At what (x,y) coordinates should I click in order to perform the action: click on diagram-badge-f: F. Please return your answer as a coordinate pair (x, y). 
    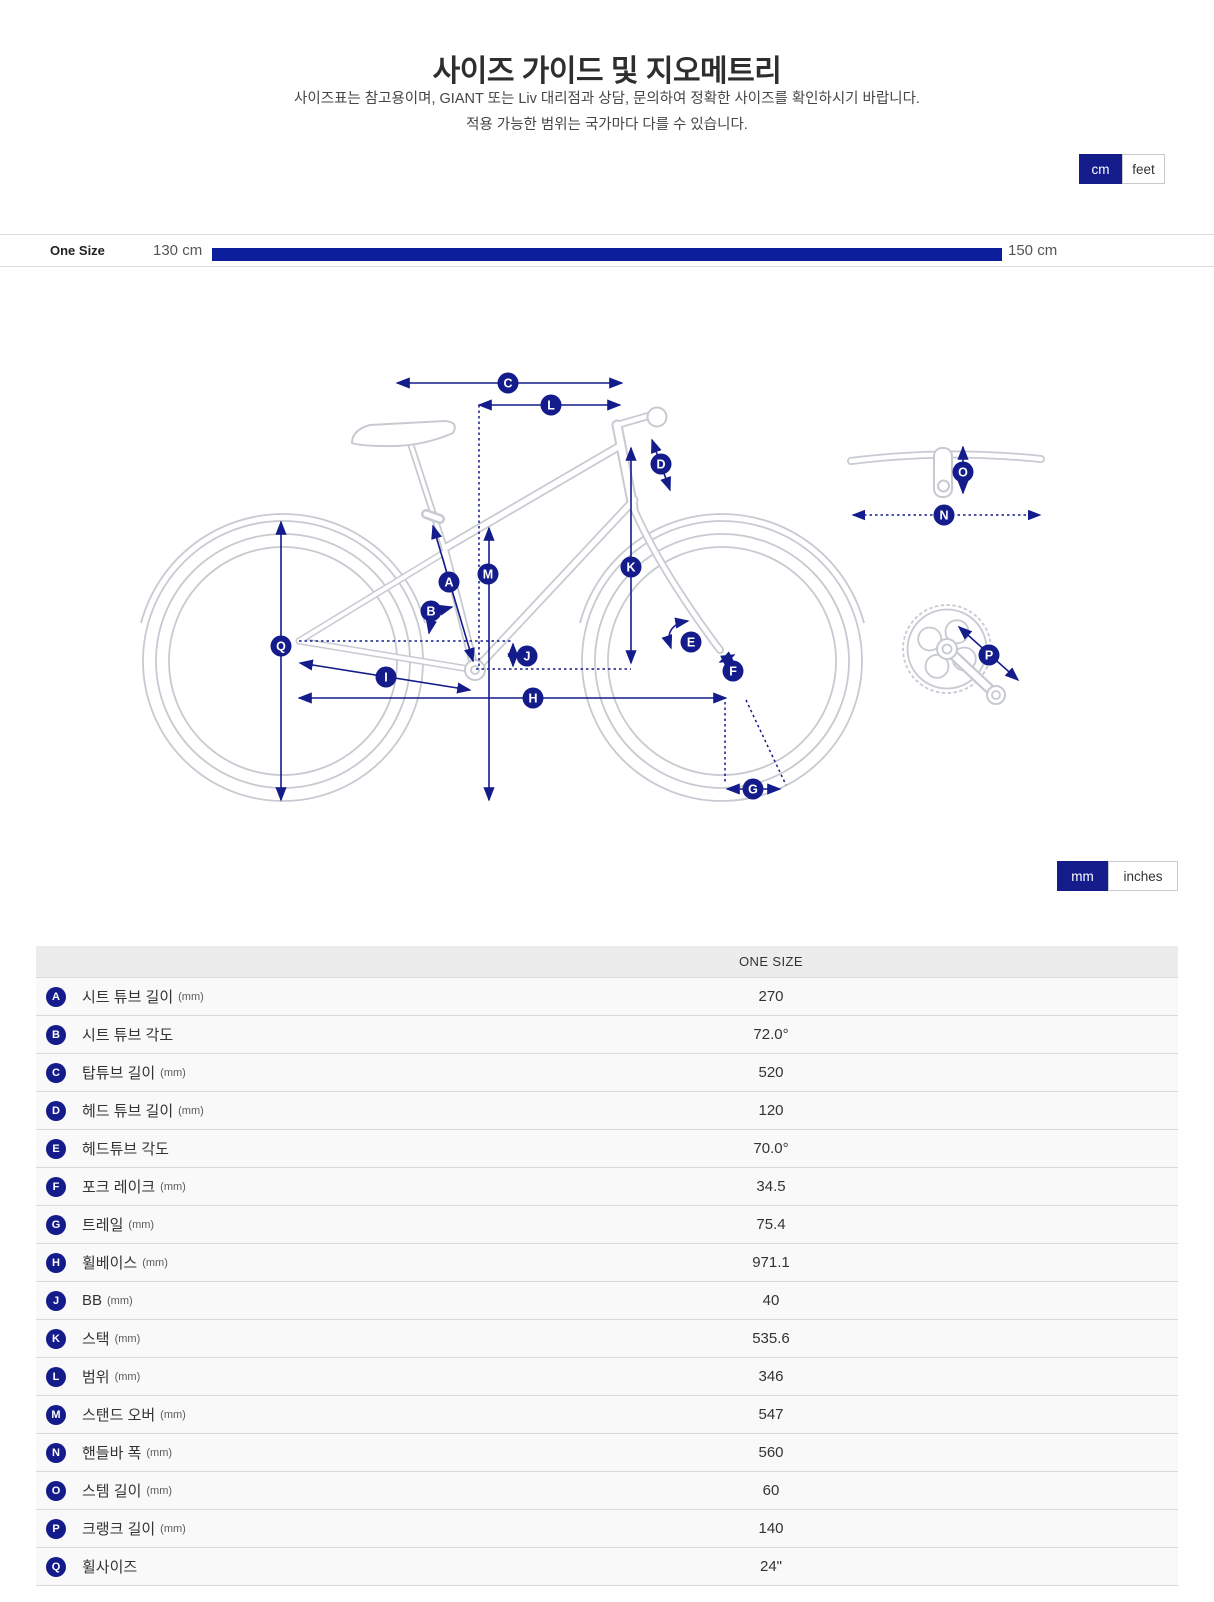
    Looking at the image, I should click on (733, 671).